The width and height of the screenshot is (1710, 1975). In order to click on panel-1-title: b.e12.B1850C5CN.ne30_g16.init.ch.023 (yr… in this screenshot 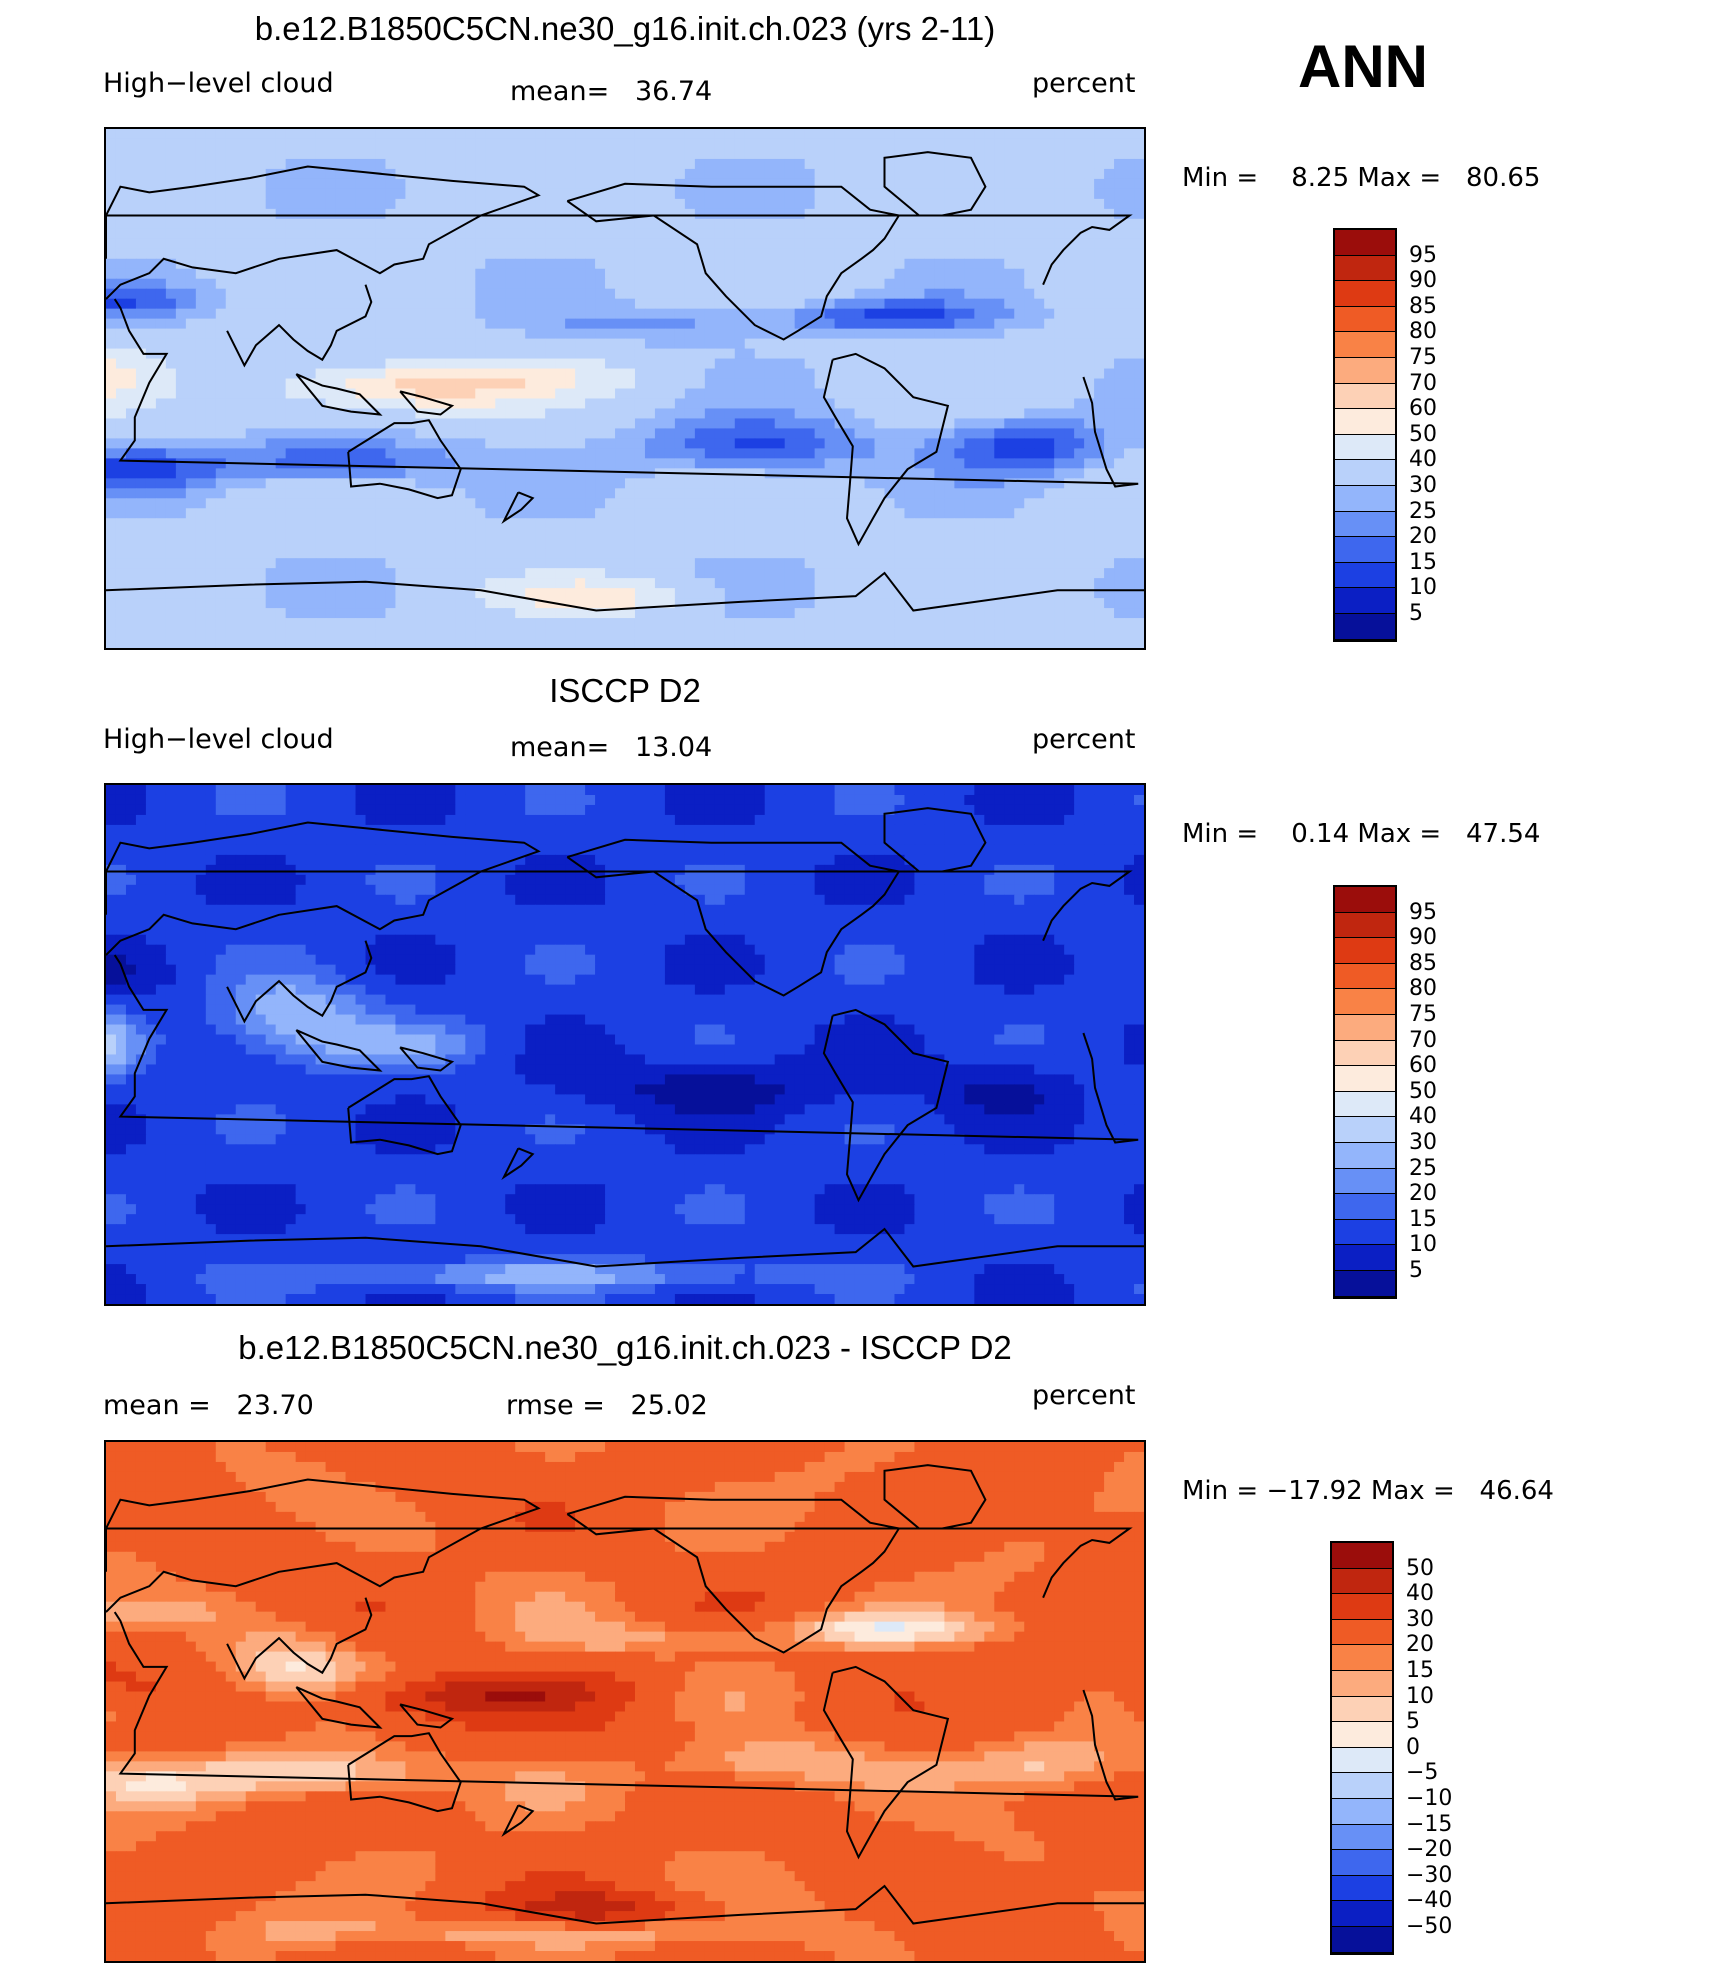, I will do `click(625, 28)`.